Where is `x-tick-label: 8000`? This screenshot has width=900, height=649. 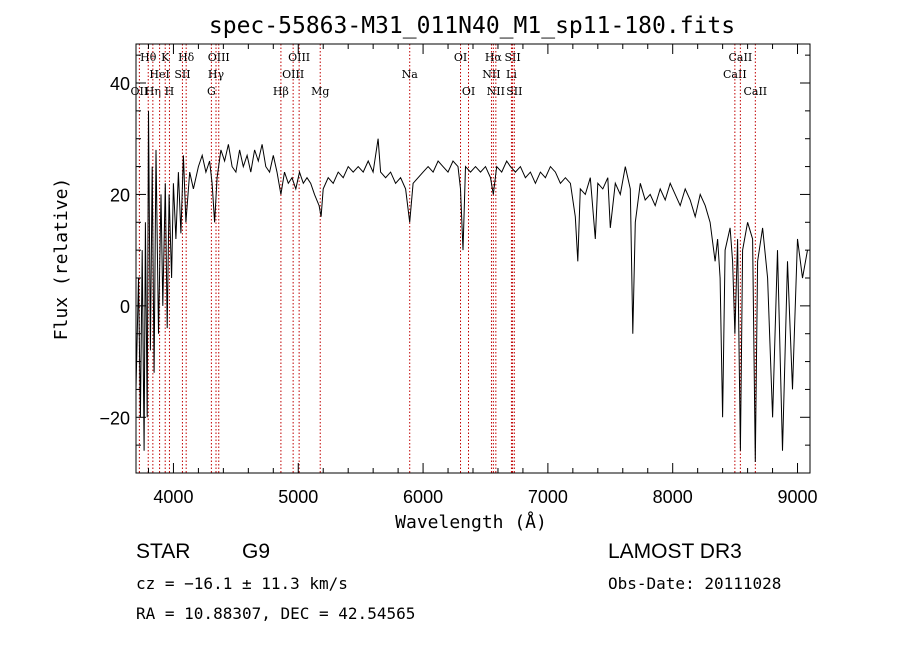 x-tick-label: 8000 is located at coordinates (673, 497).